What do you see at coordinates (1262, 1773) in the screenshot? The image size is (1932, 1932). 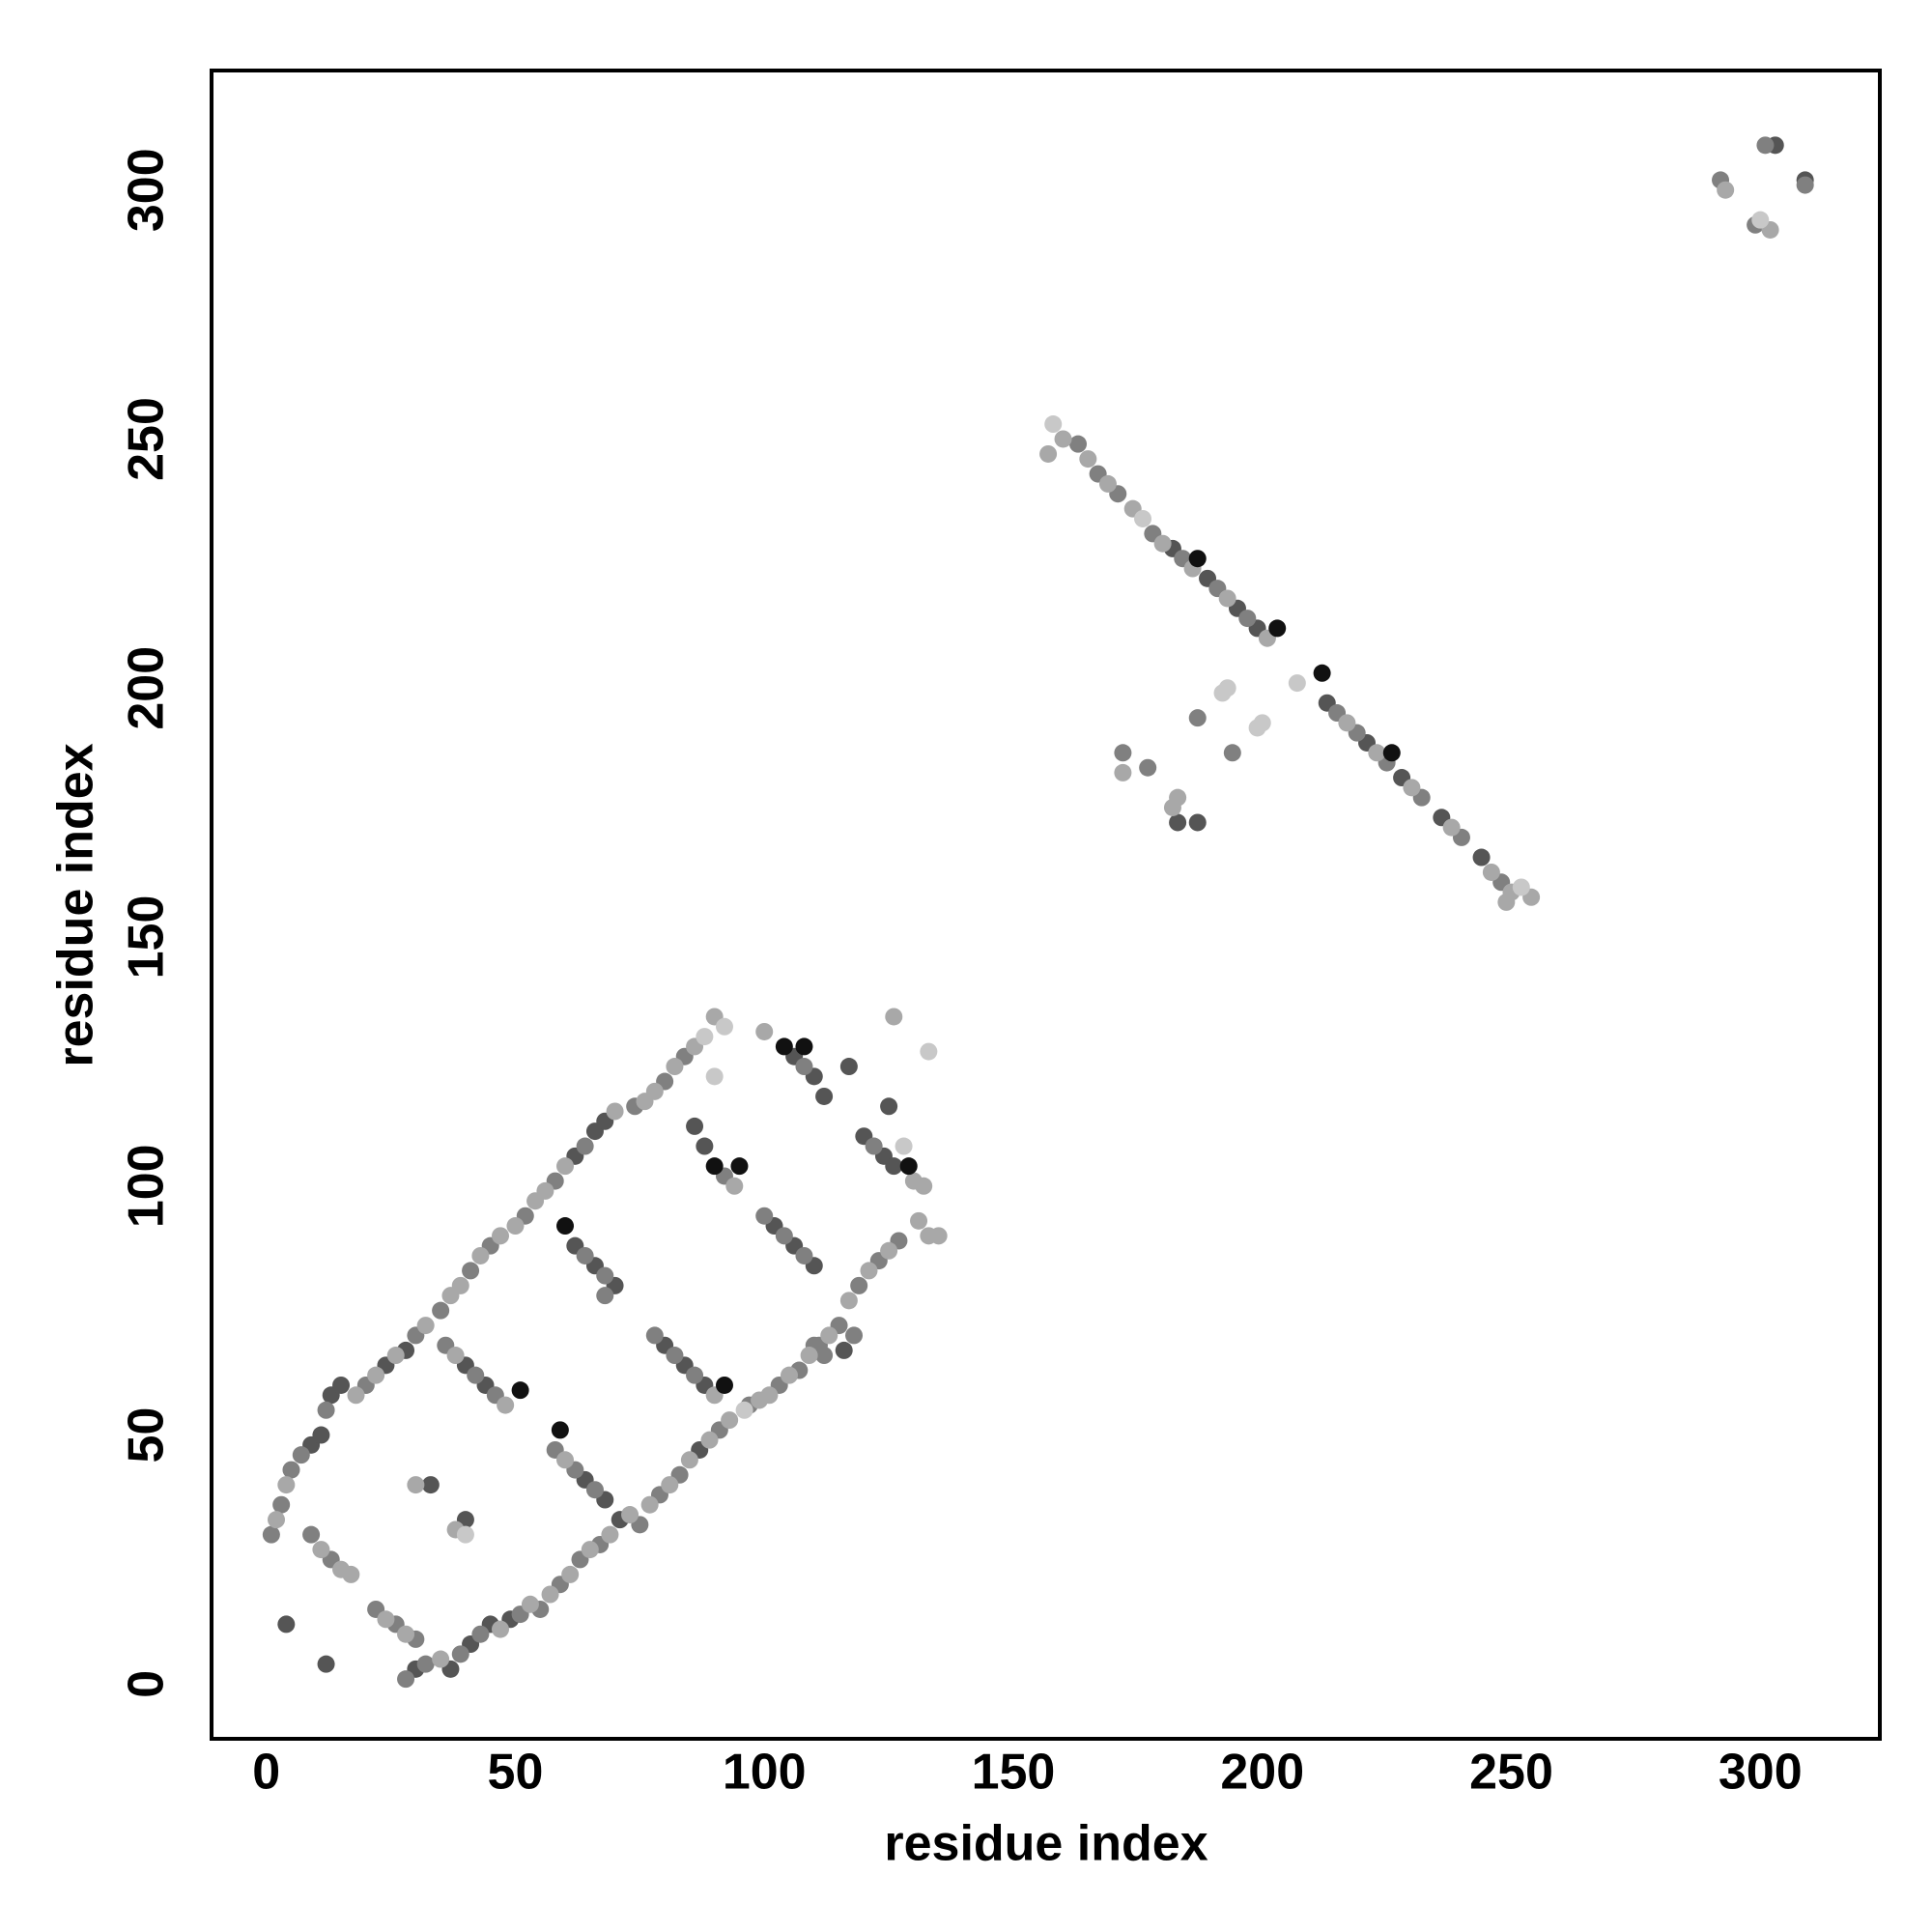 I see `x-tick-label: 200` at bounding box center [1262, 1773].